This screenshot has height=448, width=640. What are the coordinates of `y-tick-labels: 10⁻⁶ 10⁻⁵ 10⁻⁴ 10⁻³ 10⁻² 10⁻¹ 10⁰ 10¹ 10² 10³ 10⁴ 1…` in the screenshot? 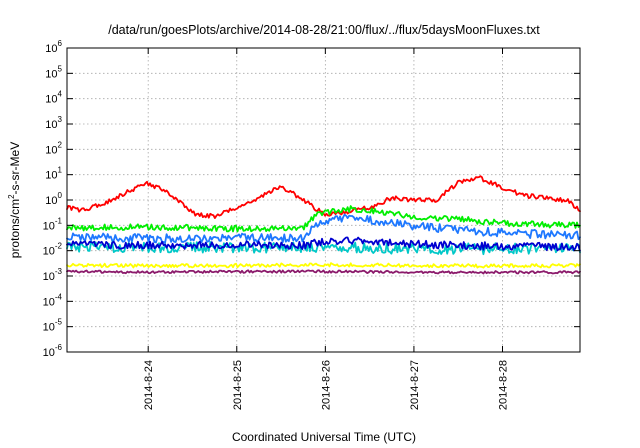 It's located at (53, 199).